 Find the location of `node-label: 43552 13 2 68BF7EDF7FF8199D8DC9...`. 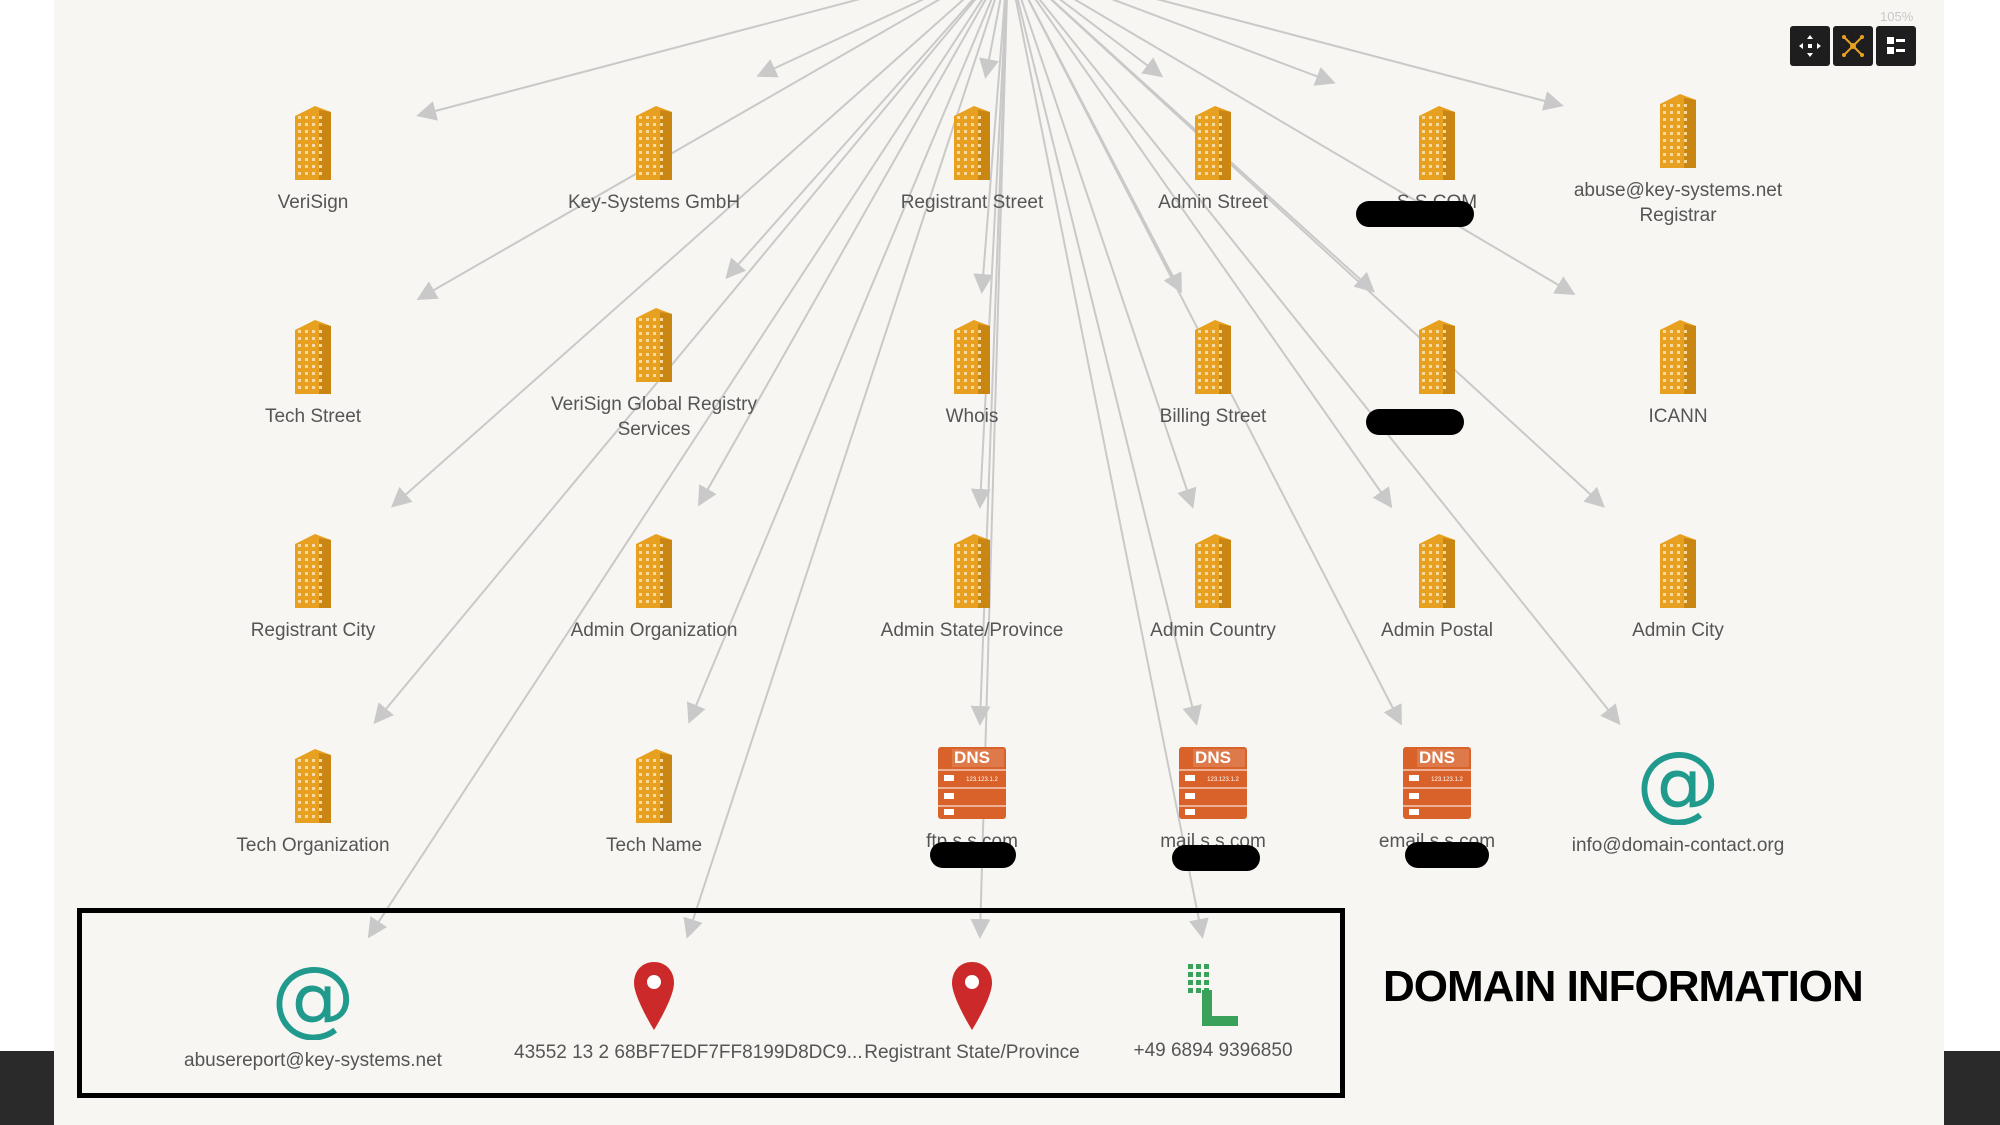

node-label: 43552 13 2 68BF7EDF7FF8199D8DC9... is located at coordinates (688, 1052).